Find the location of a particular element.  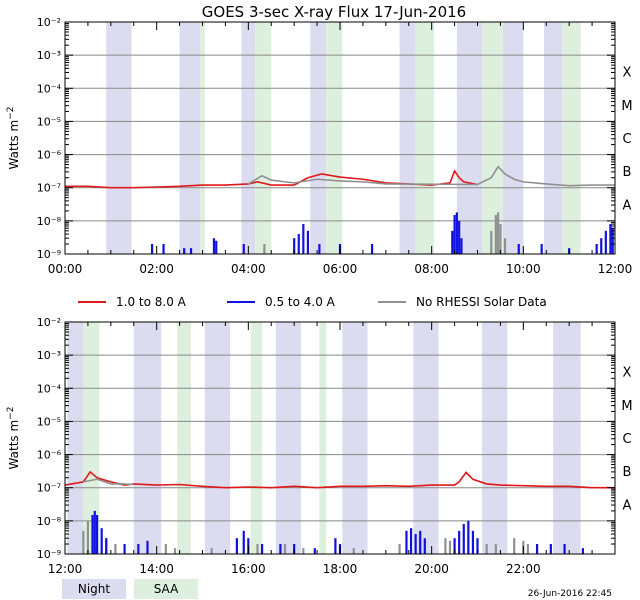

legend-label: 1.0 to 8.0 A is located at coordinates (151, 302).